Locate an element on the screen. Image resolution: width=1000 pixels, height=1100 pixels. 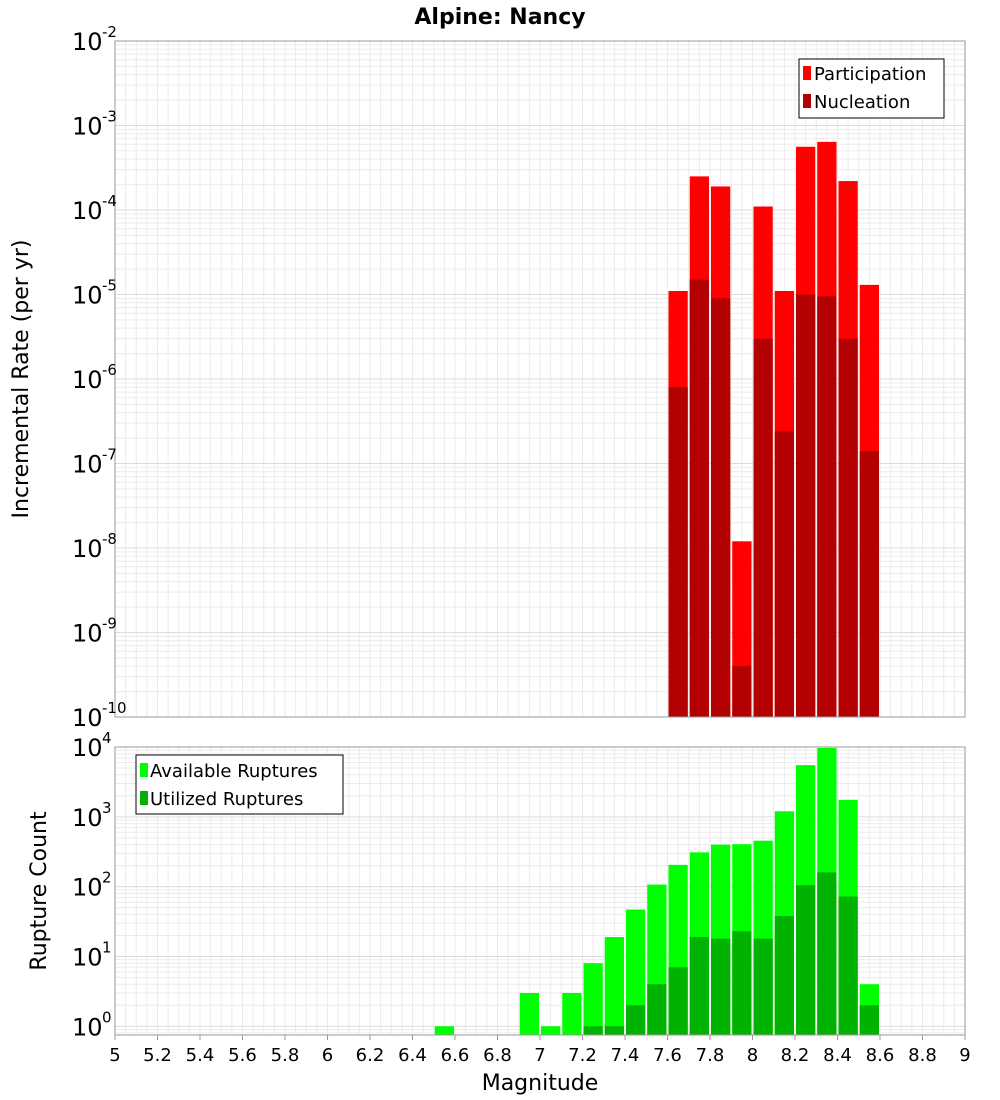
available-legend-label: Available Ruptures is located at coordinates (234, 771).